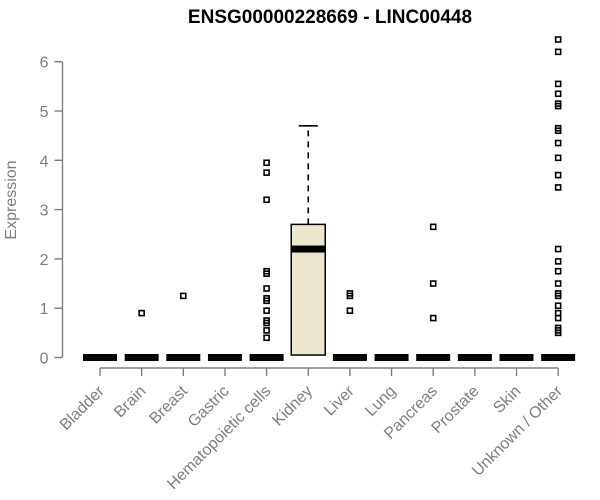 This screenshot has height=500, width=600. I want to click on box-rect, so click(308, 289).